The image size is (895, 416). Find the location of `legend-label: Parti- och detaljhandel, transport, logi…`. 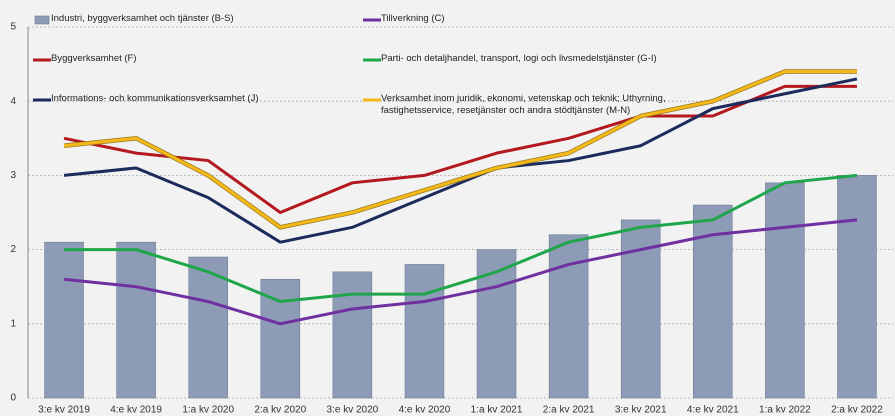

legend-label: Parti- och detaljhandel, transport, logi… is located at coordinates (519, 58).